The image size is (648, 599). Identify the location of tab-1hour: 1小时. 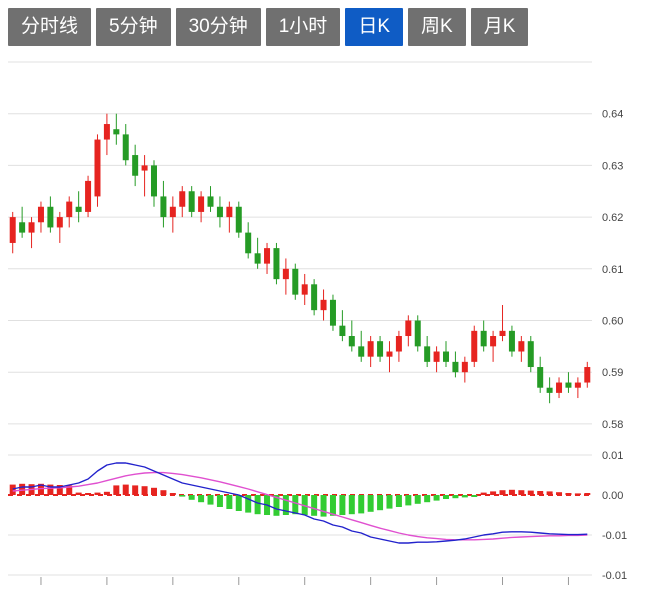
(303, 27).